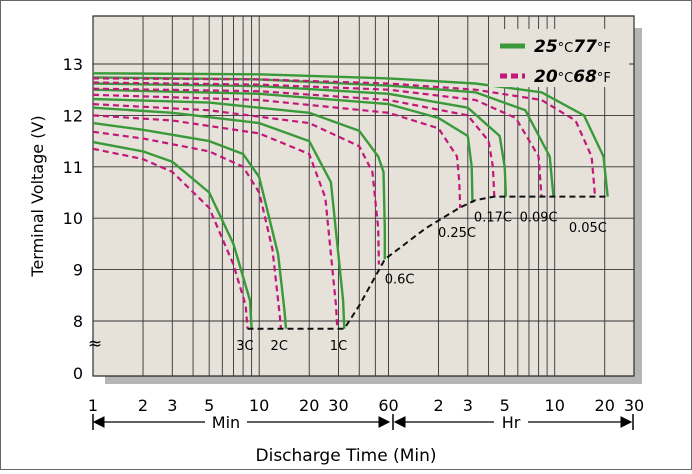 This screenshot has height=474, width=692. I want to click on series-label: 0.6C, so click(400, 279).